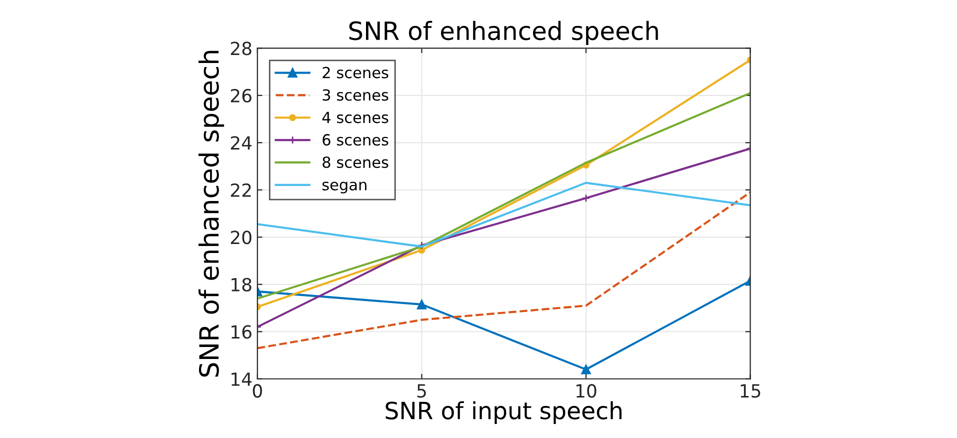  I want to click on legend-label: 6 scenes, so click(355, 140).